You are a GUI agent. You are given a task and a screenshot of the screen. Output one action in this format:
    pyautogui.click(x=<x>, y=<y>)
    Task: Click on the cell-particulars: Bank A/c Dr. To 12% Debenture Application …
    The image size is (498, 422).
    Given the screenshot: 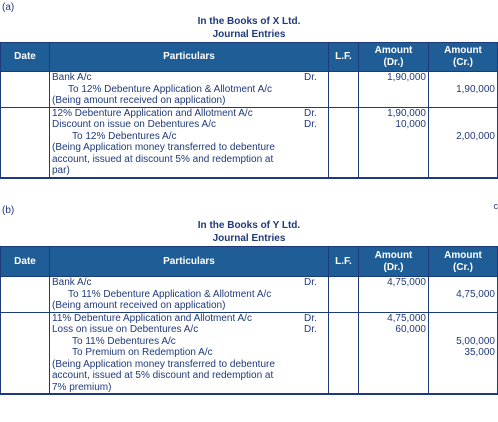 What is the action you would take?
    pyautogui.click(x=189, y=89)
    